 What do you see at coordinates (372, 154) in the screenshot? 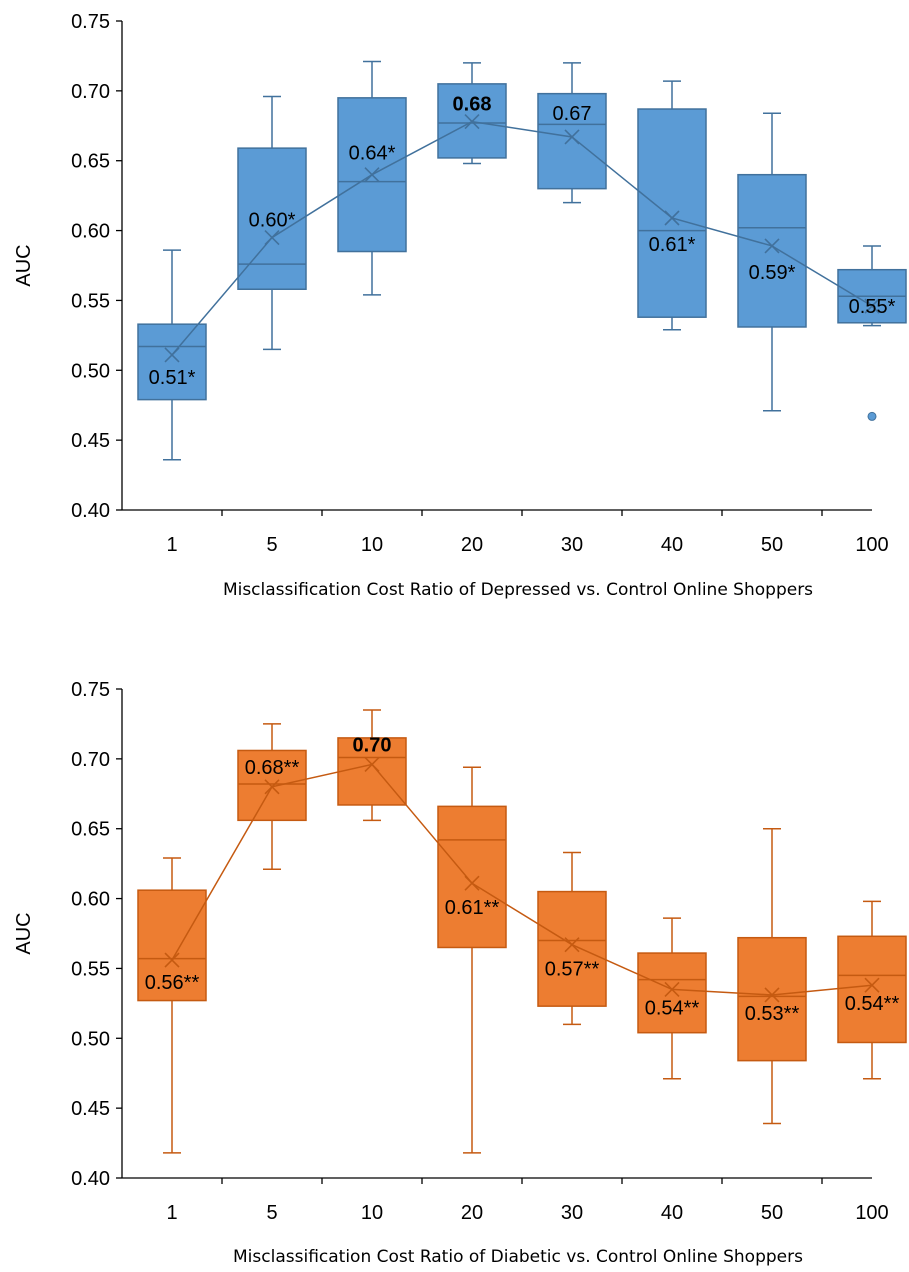
I see `data-label: 0.64*` at bounding box center [372, 154].